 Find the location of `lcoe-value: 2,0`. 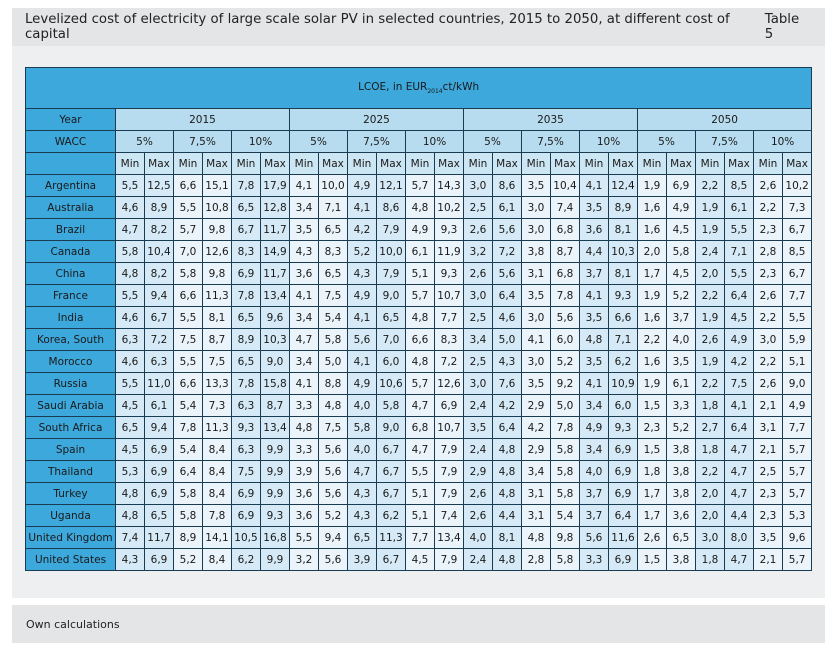

lcoe-value: 2,0 is located at coordinates (710, 493).